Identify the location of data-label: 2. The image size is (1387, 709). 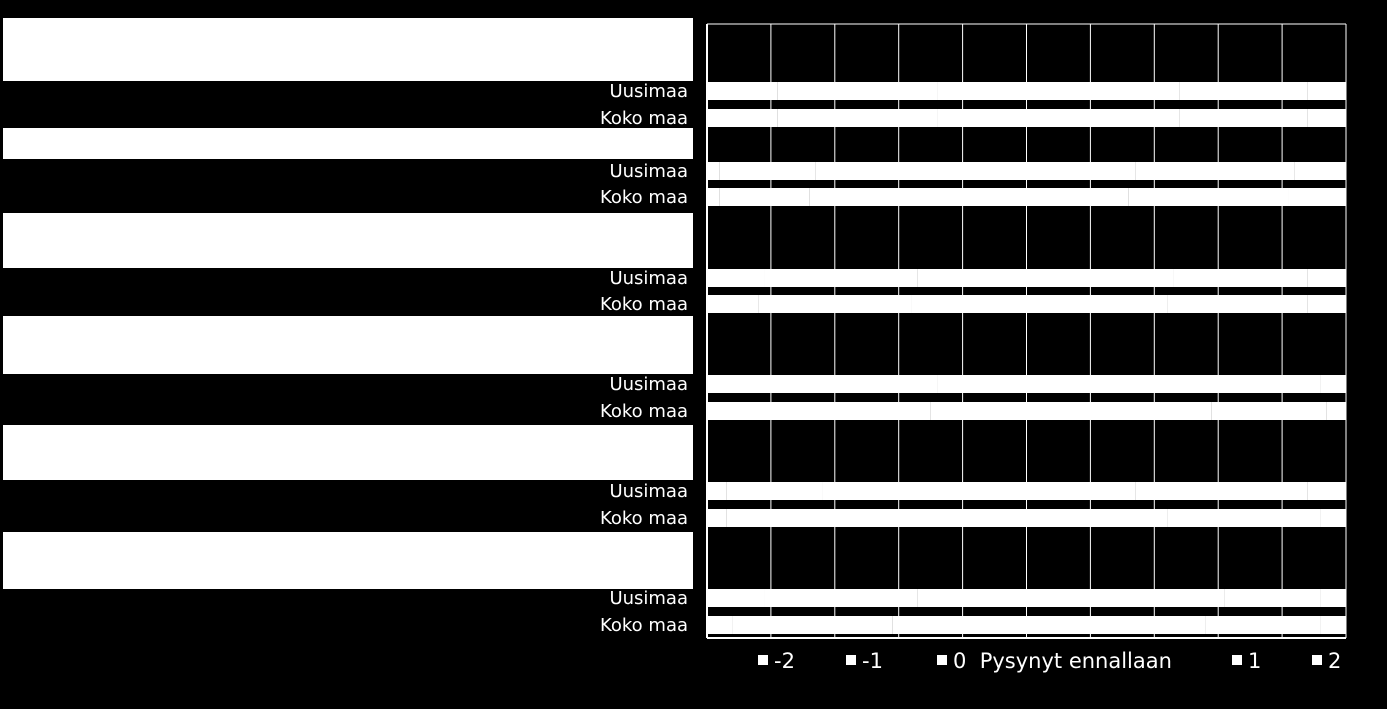
(713, 197).